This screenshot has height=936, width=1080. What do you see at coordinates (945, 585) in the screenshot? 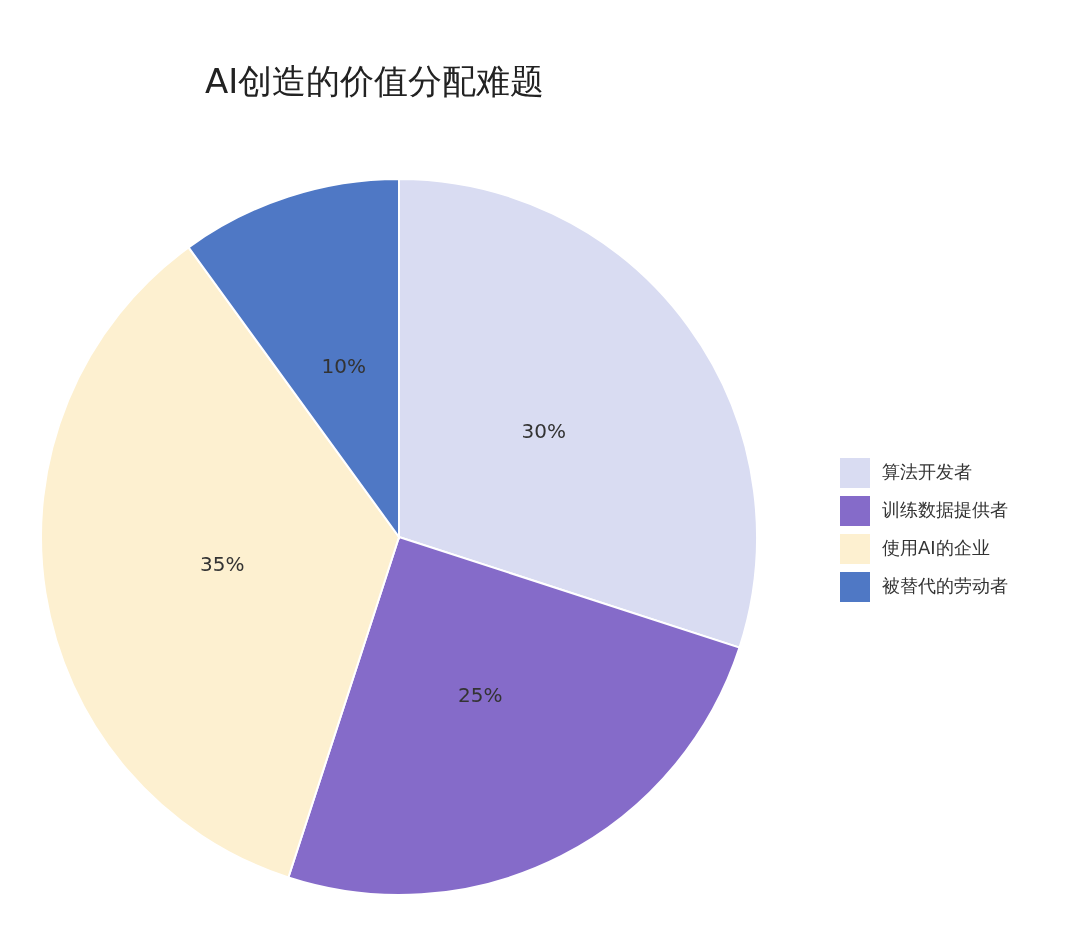
I see `legend-label: 被替代的劳动者` at bounding box center [945, 585].